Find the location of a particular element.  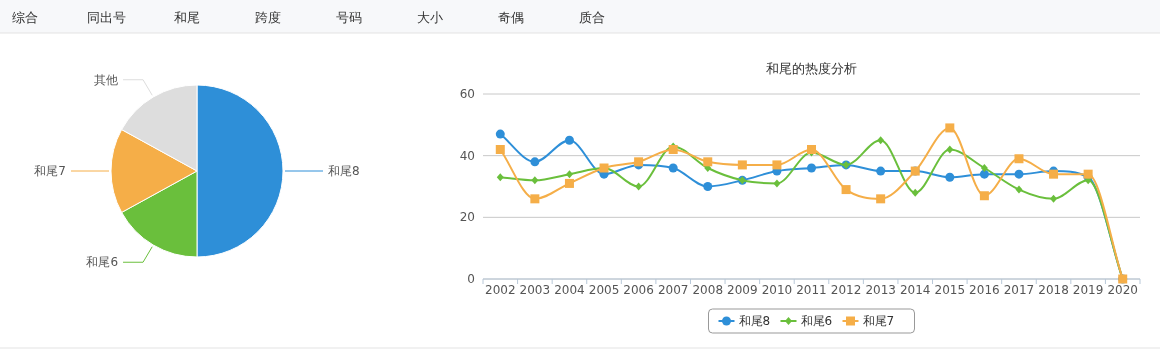

text: 同出号 is located at coordinates (106, 17).